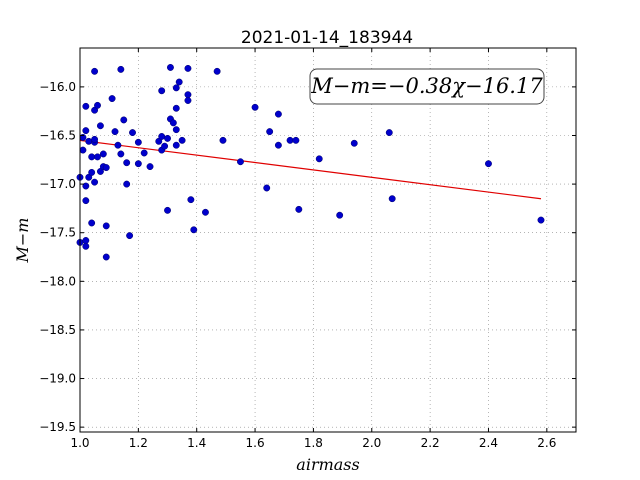 The width and height of the screenshot is (640, 480). I want to click on x-tick-label: 2.4, so click(488, 443).